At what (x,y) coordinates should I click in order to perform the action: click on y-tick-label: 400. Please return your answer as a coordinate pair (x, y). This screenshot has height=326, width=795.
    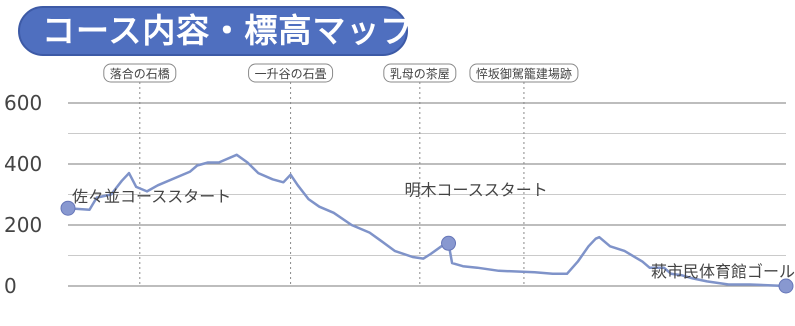
    Looking at the image, I should click on (23, 164).